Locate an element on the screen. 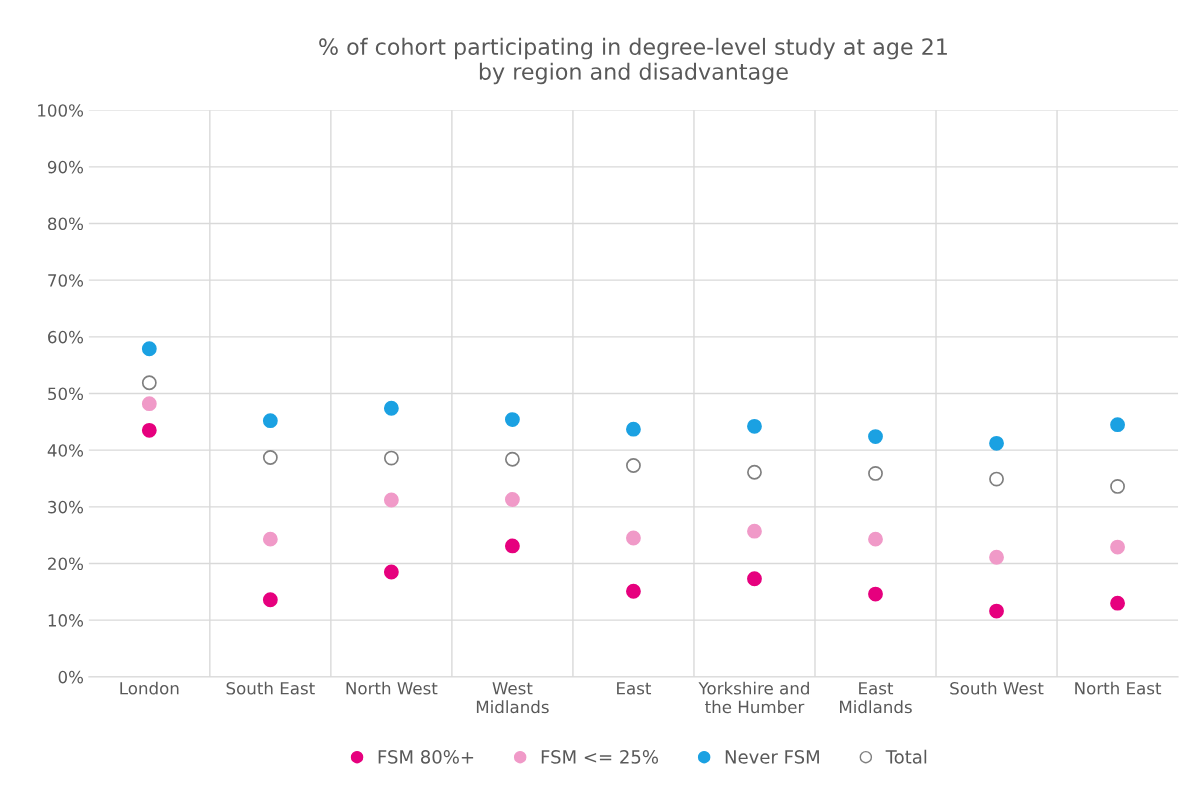 The width and height of the screenshot is (1184, 787). x-tick-label: North East is located at coordinates (1118, 688).